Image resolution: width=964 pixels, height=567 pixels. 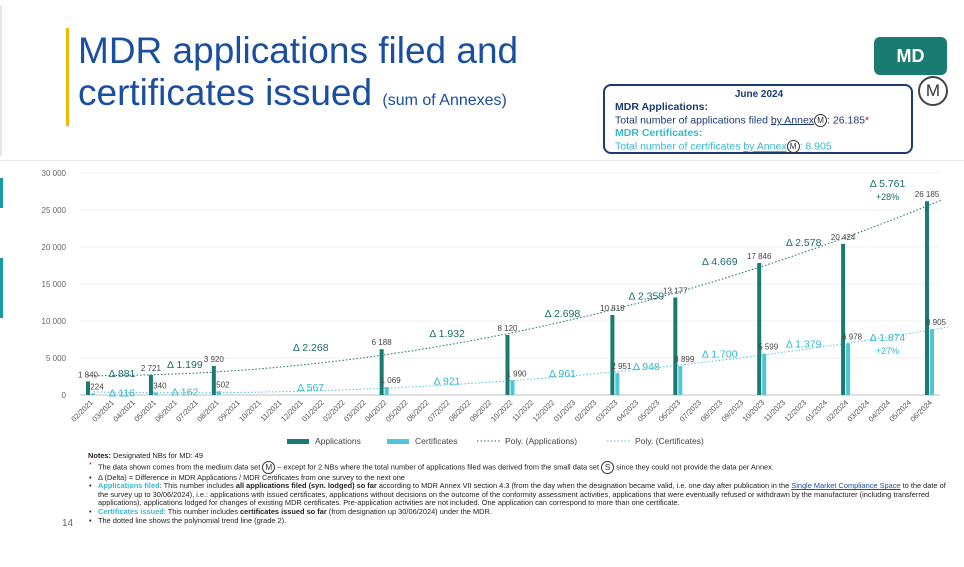 I want to click on applications-value-label: 20 424, so click(x=843, y=237).